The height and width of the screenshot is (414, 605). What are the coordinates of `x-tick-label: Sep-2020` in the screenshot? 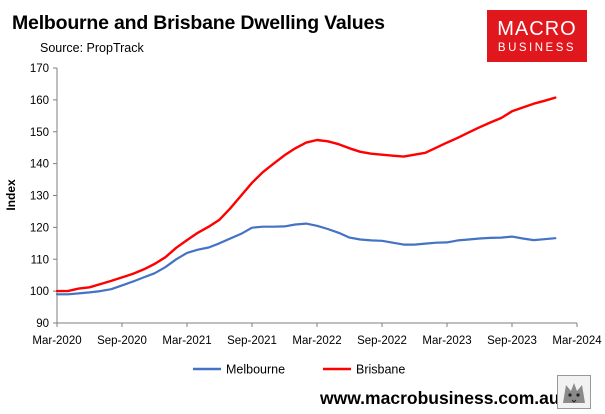 It's located at (122, 341).